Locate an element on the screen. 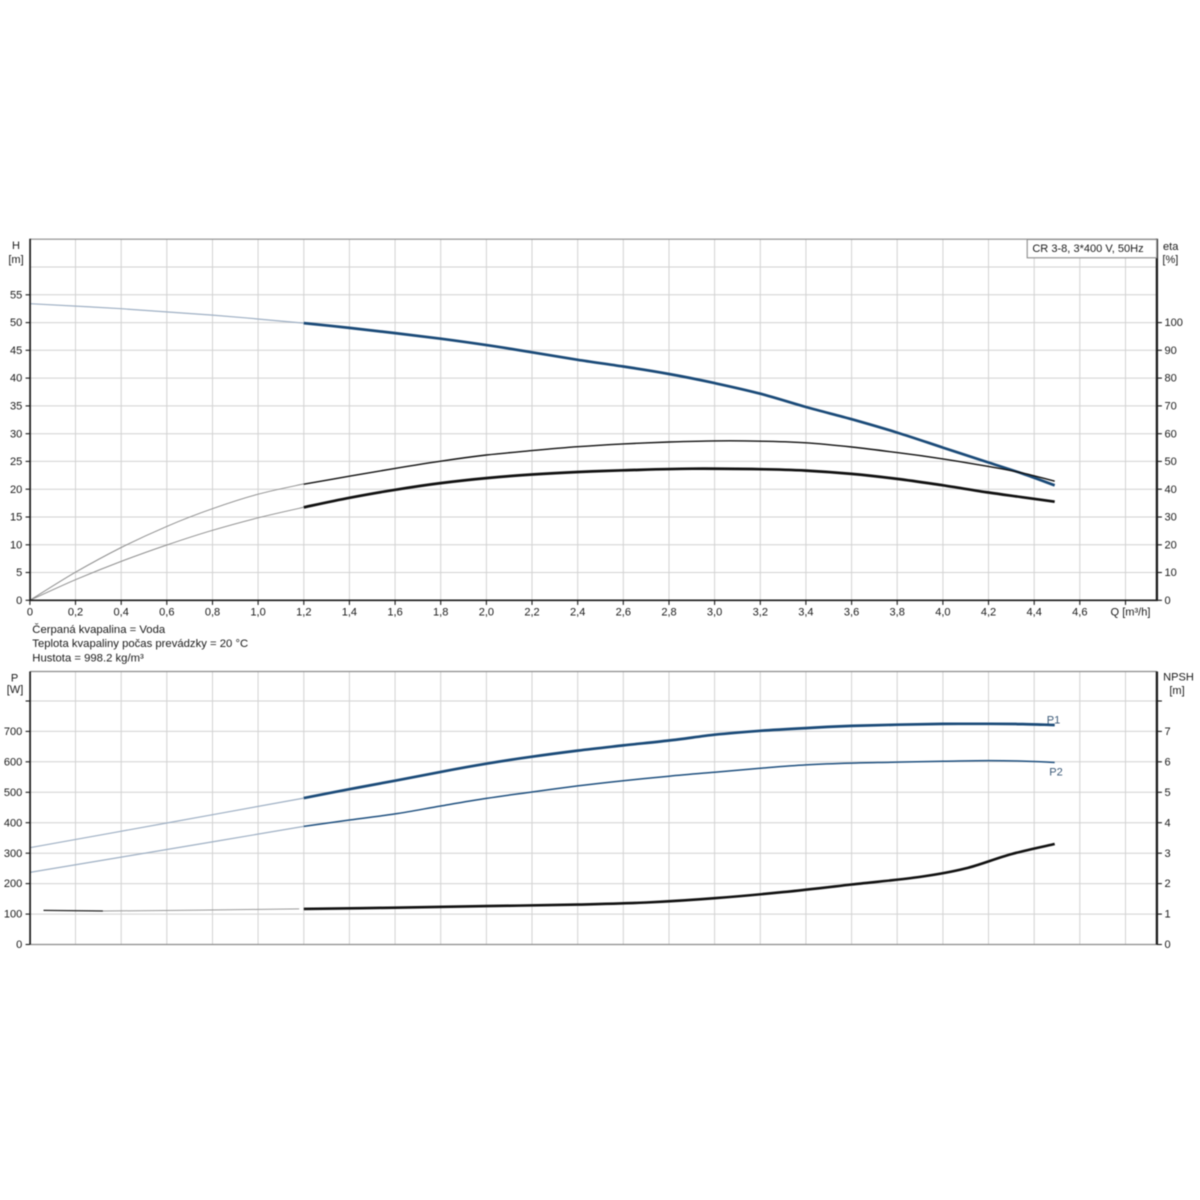 The image size is (1200, 1200). svg-text: 2,6 is located at coordinates (623, 613).